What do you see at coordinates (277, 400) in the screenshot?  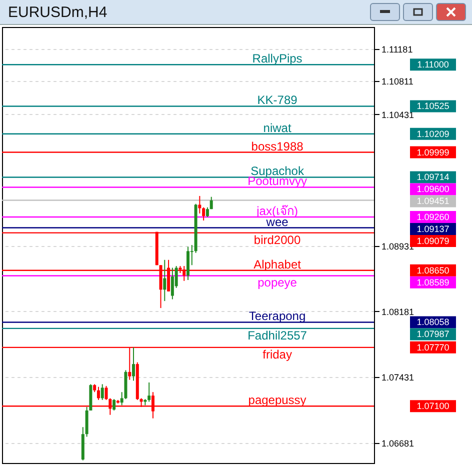 I see `ref-line-label: pagepussy` at bounding box center [277, 400].